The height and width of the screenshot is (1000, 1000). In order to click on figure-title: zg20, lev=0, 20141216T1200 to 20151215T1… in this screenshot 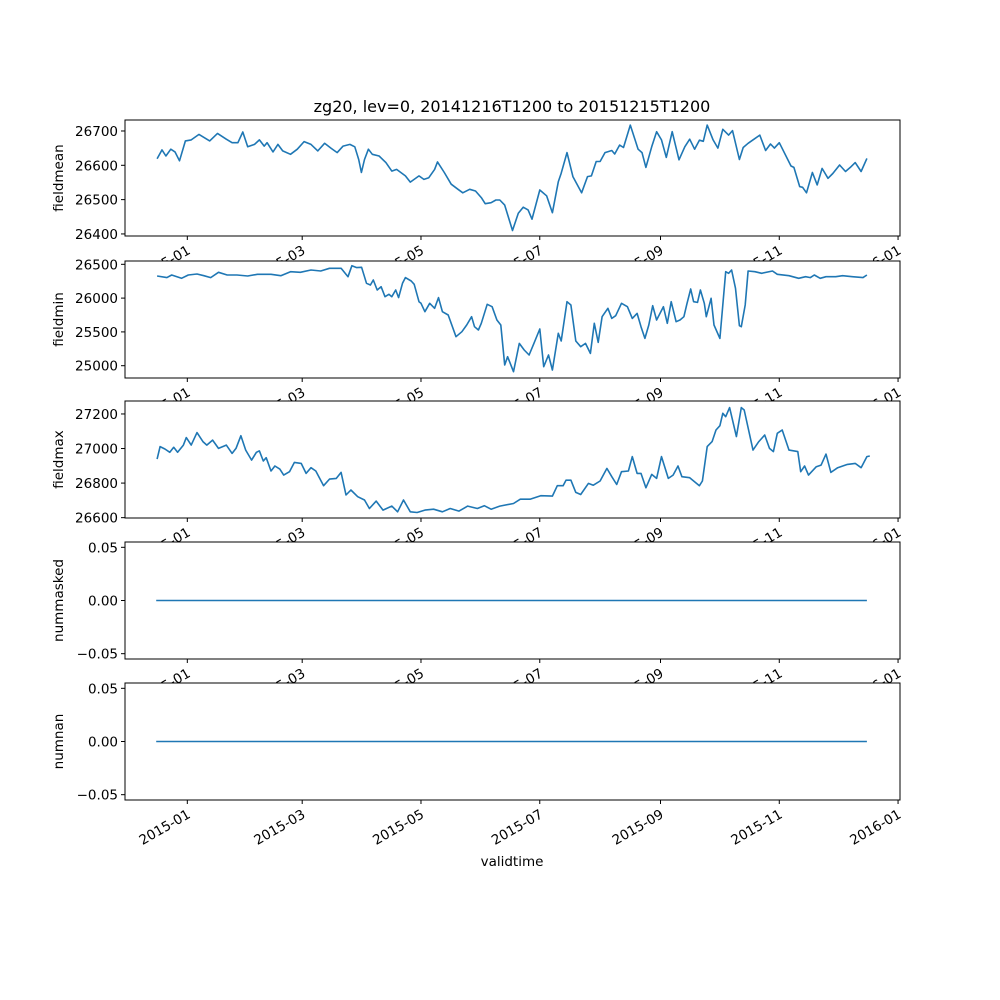, I will do `click(512, 106)`.